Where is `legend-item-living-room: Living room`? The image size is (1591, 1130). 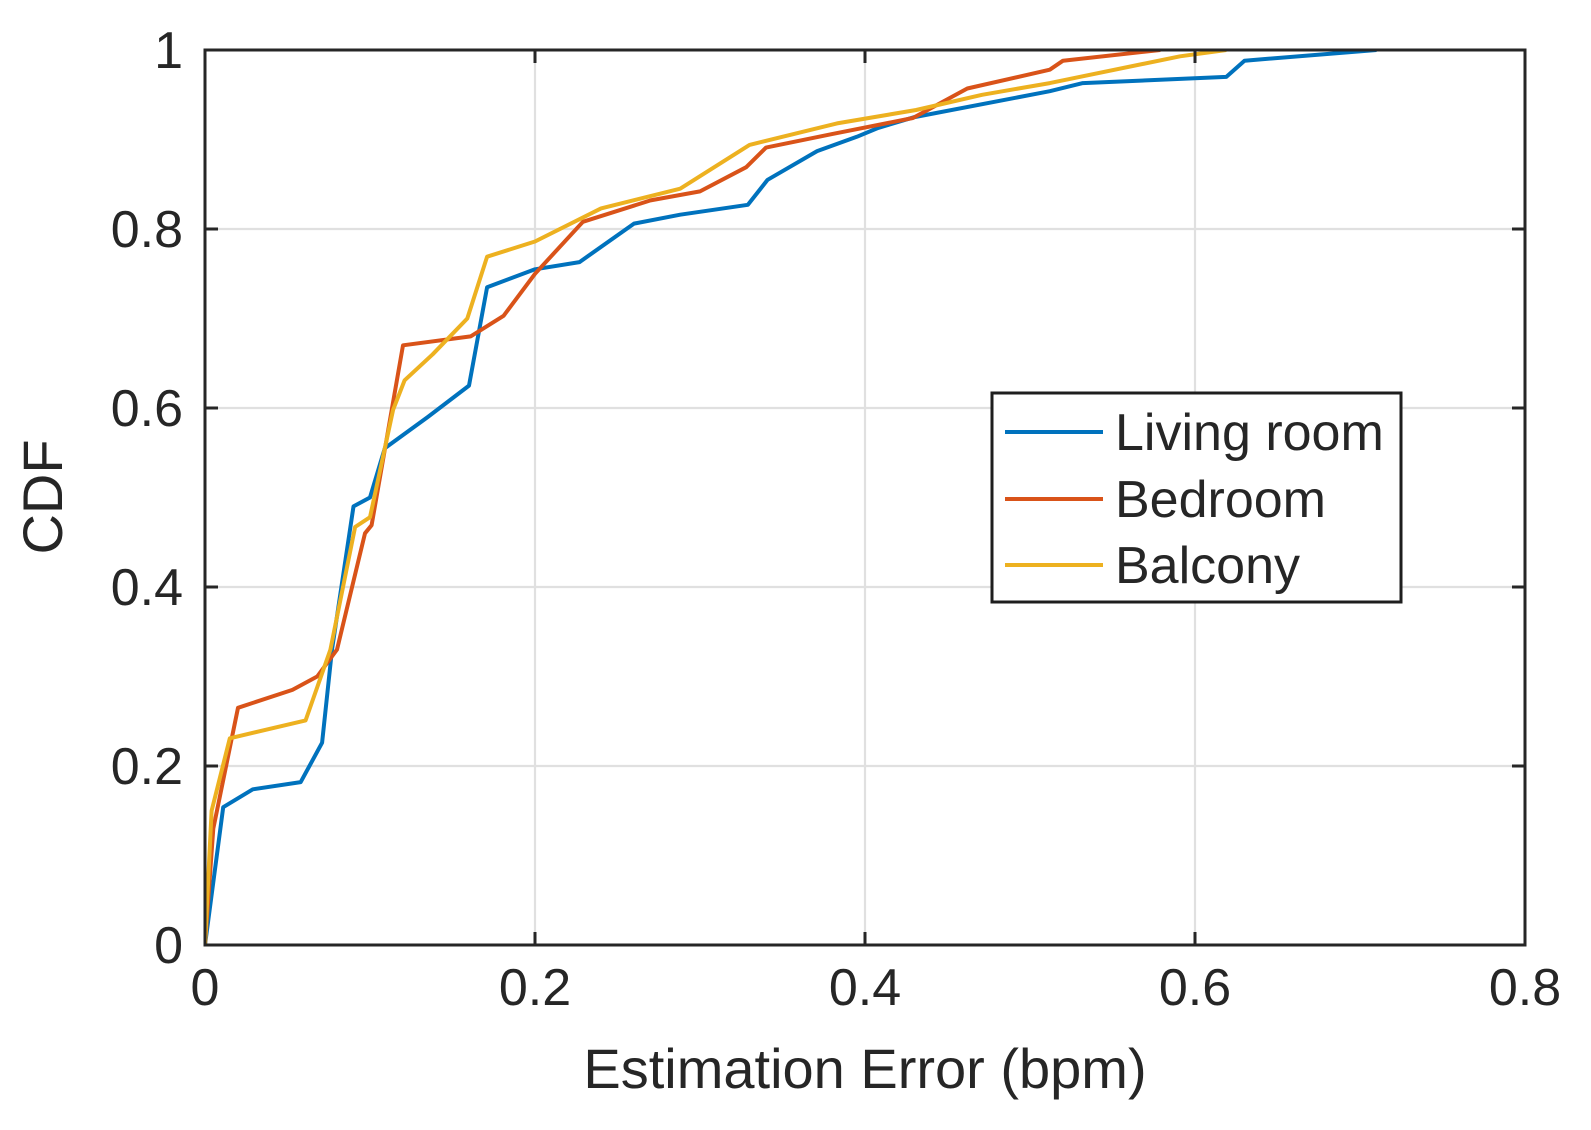
legend-item-living-room: Living room is located at coordinates (1194, 433).